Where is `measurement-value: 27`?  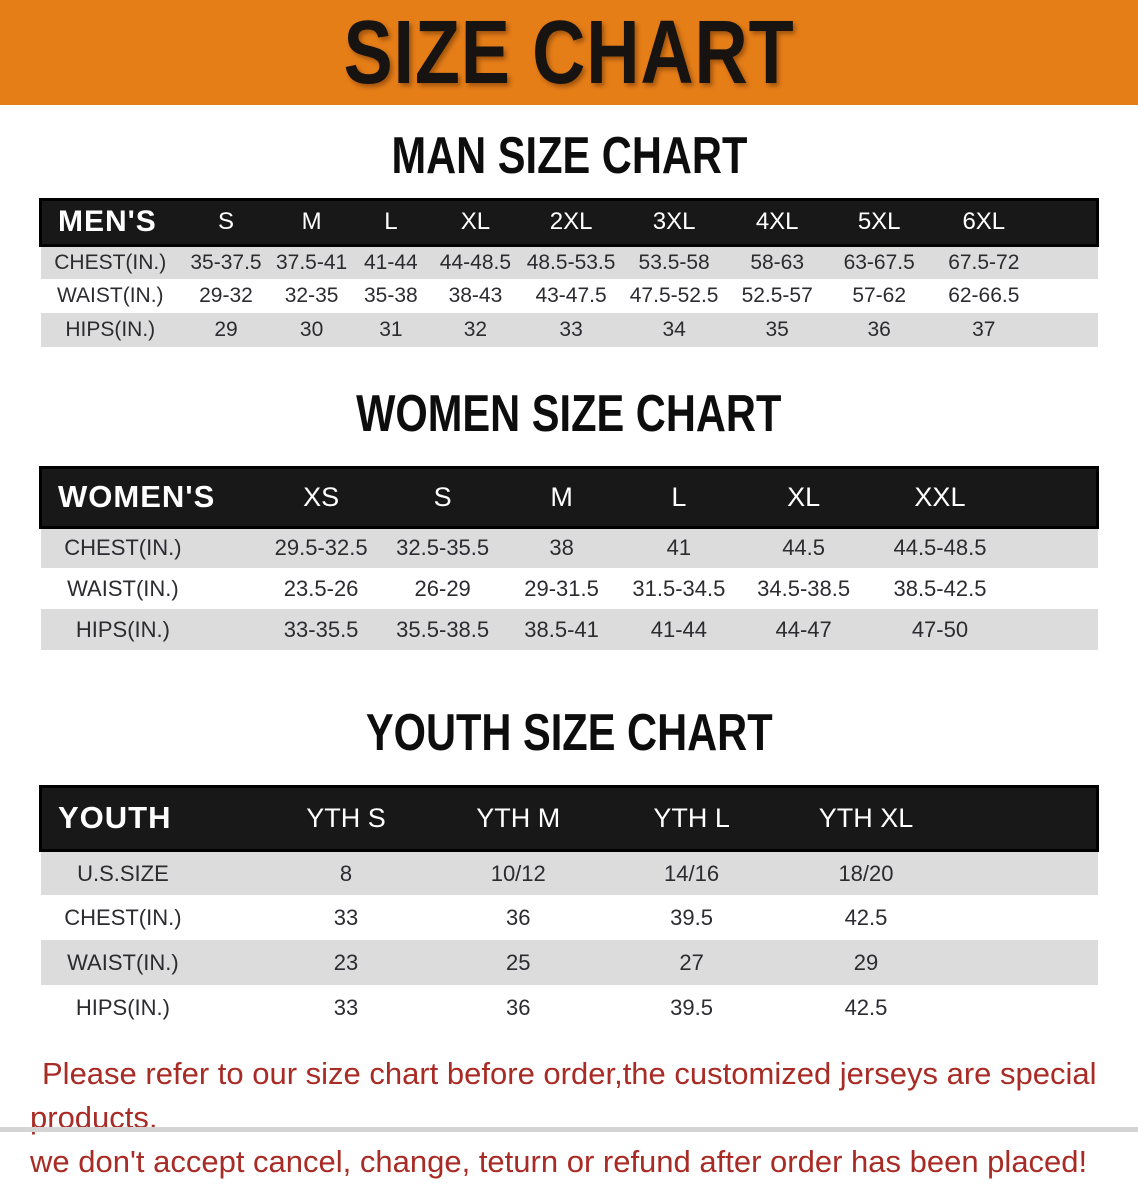
measurement-value: 27 is located at coordinates (691, 962).